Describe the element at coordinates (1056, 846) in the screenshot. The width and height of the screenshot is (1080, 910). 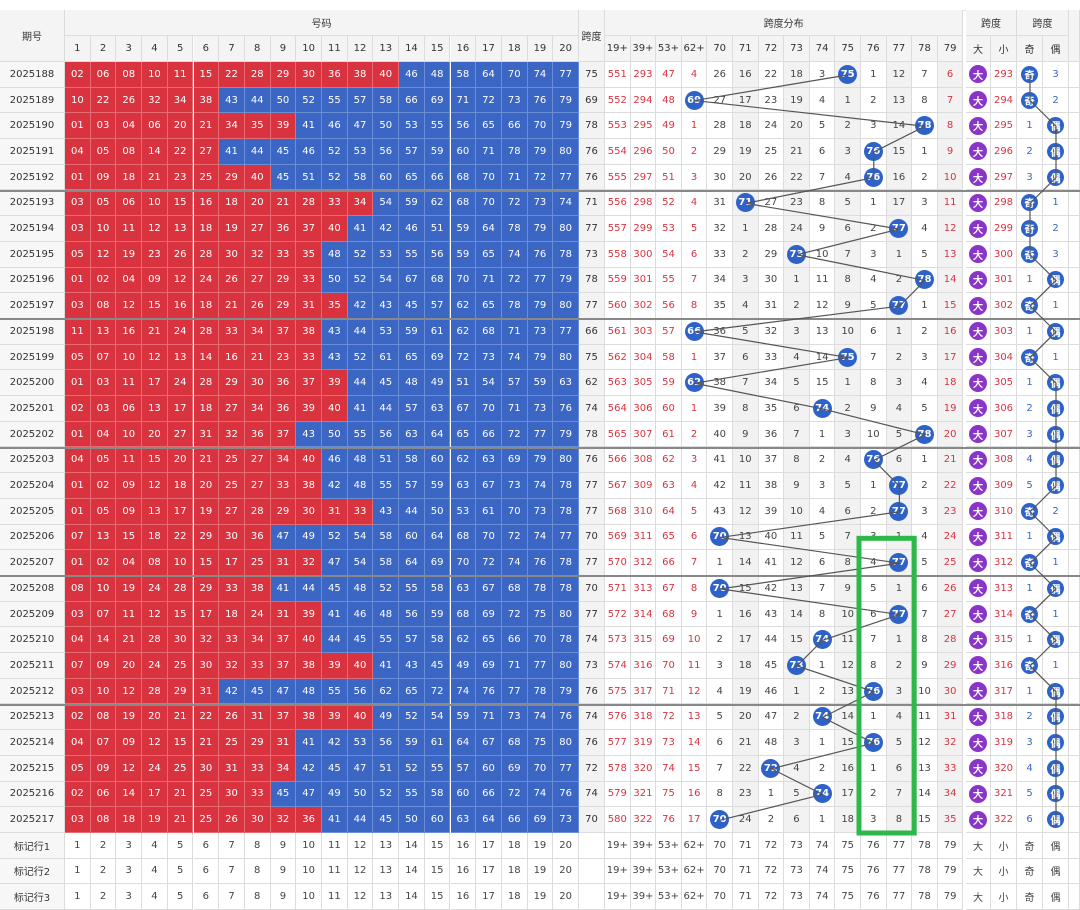
I see `marker-even-cell: 偶` at that location.